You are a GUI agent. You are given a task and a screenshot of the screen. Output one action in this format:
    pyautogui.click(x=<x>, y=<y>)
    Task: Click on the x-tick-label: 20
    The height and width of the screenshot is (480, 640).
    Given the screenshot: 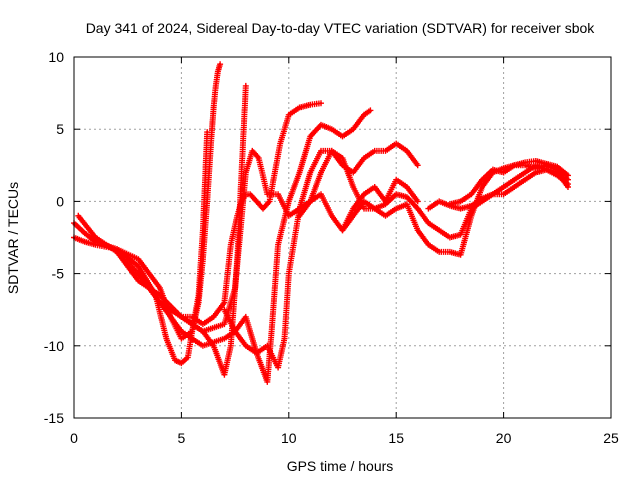 What is the action you would take?
    pyautogui.click(x=504, y=438)
    